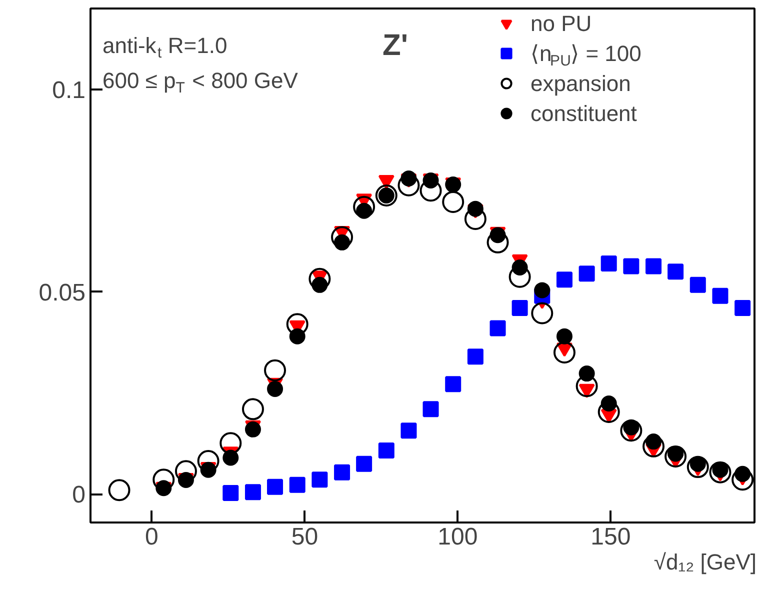  Describe the element at coordinates (304, 537) in the screenshot. I see `x-tick-label: 50` at that location.